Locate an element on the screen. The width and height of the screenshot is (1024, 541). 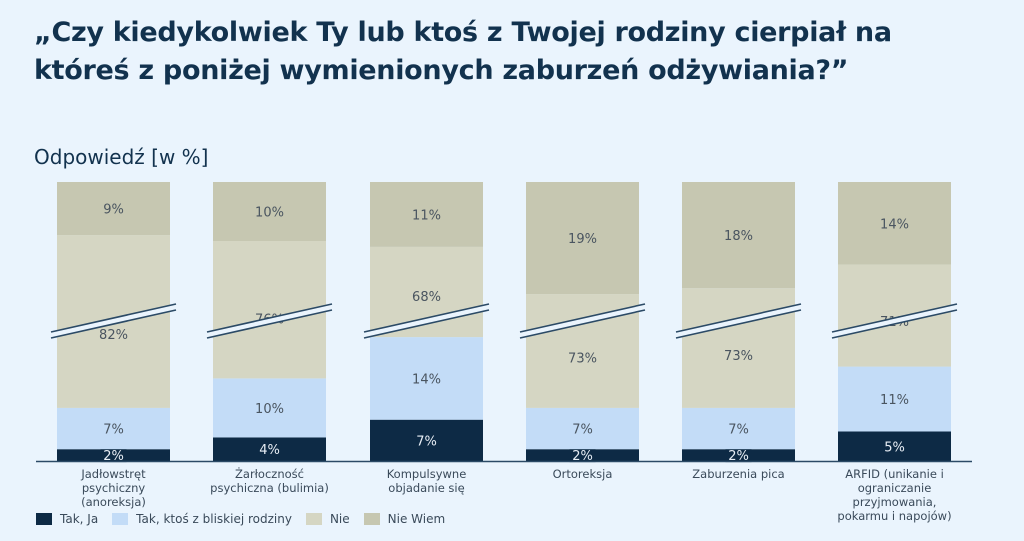
data-label: 19% is located at coordinates (582, 239).